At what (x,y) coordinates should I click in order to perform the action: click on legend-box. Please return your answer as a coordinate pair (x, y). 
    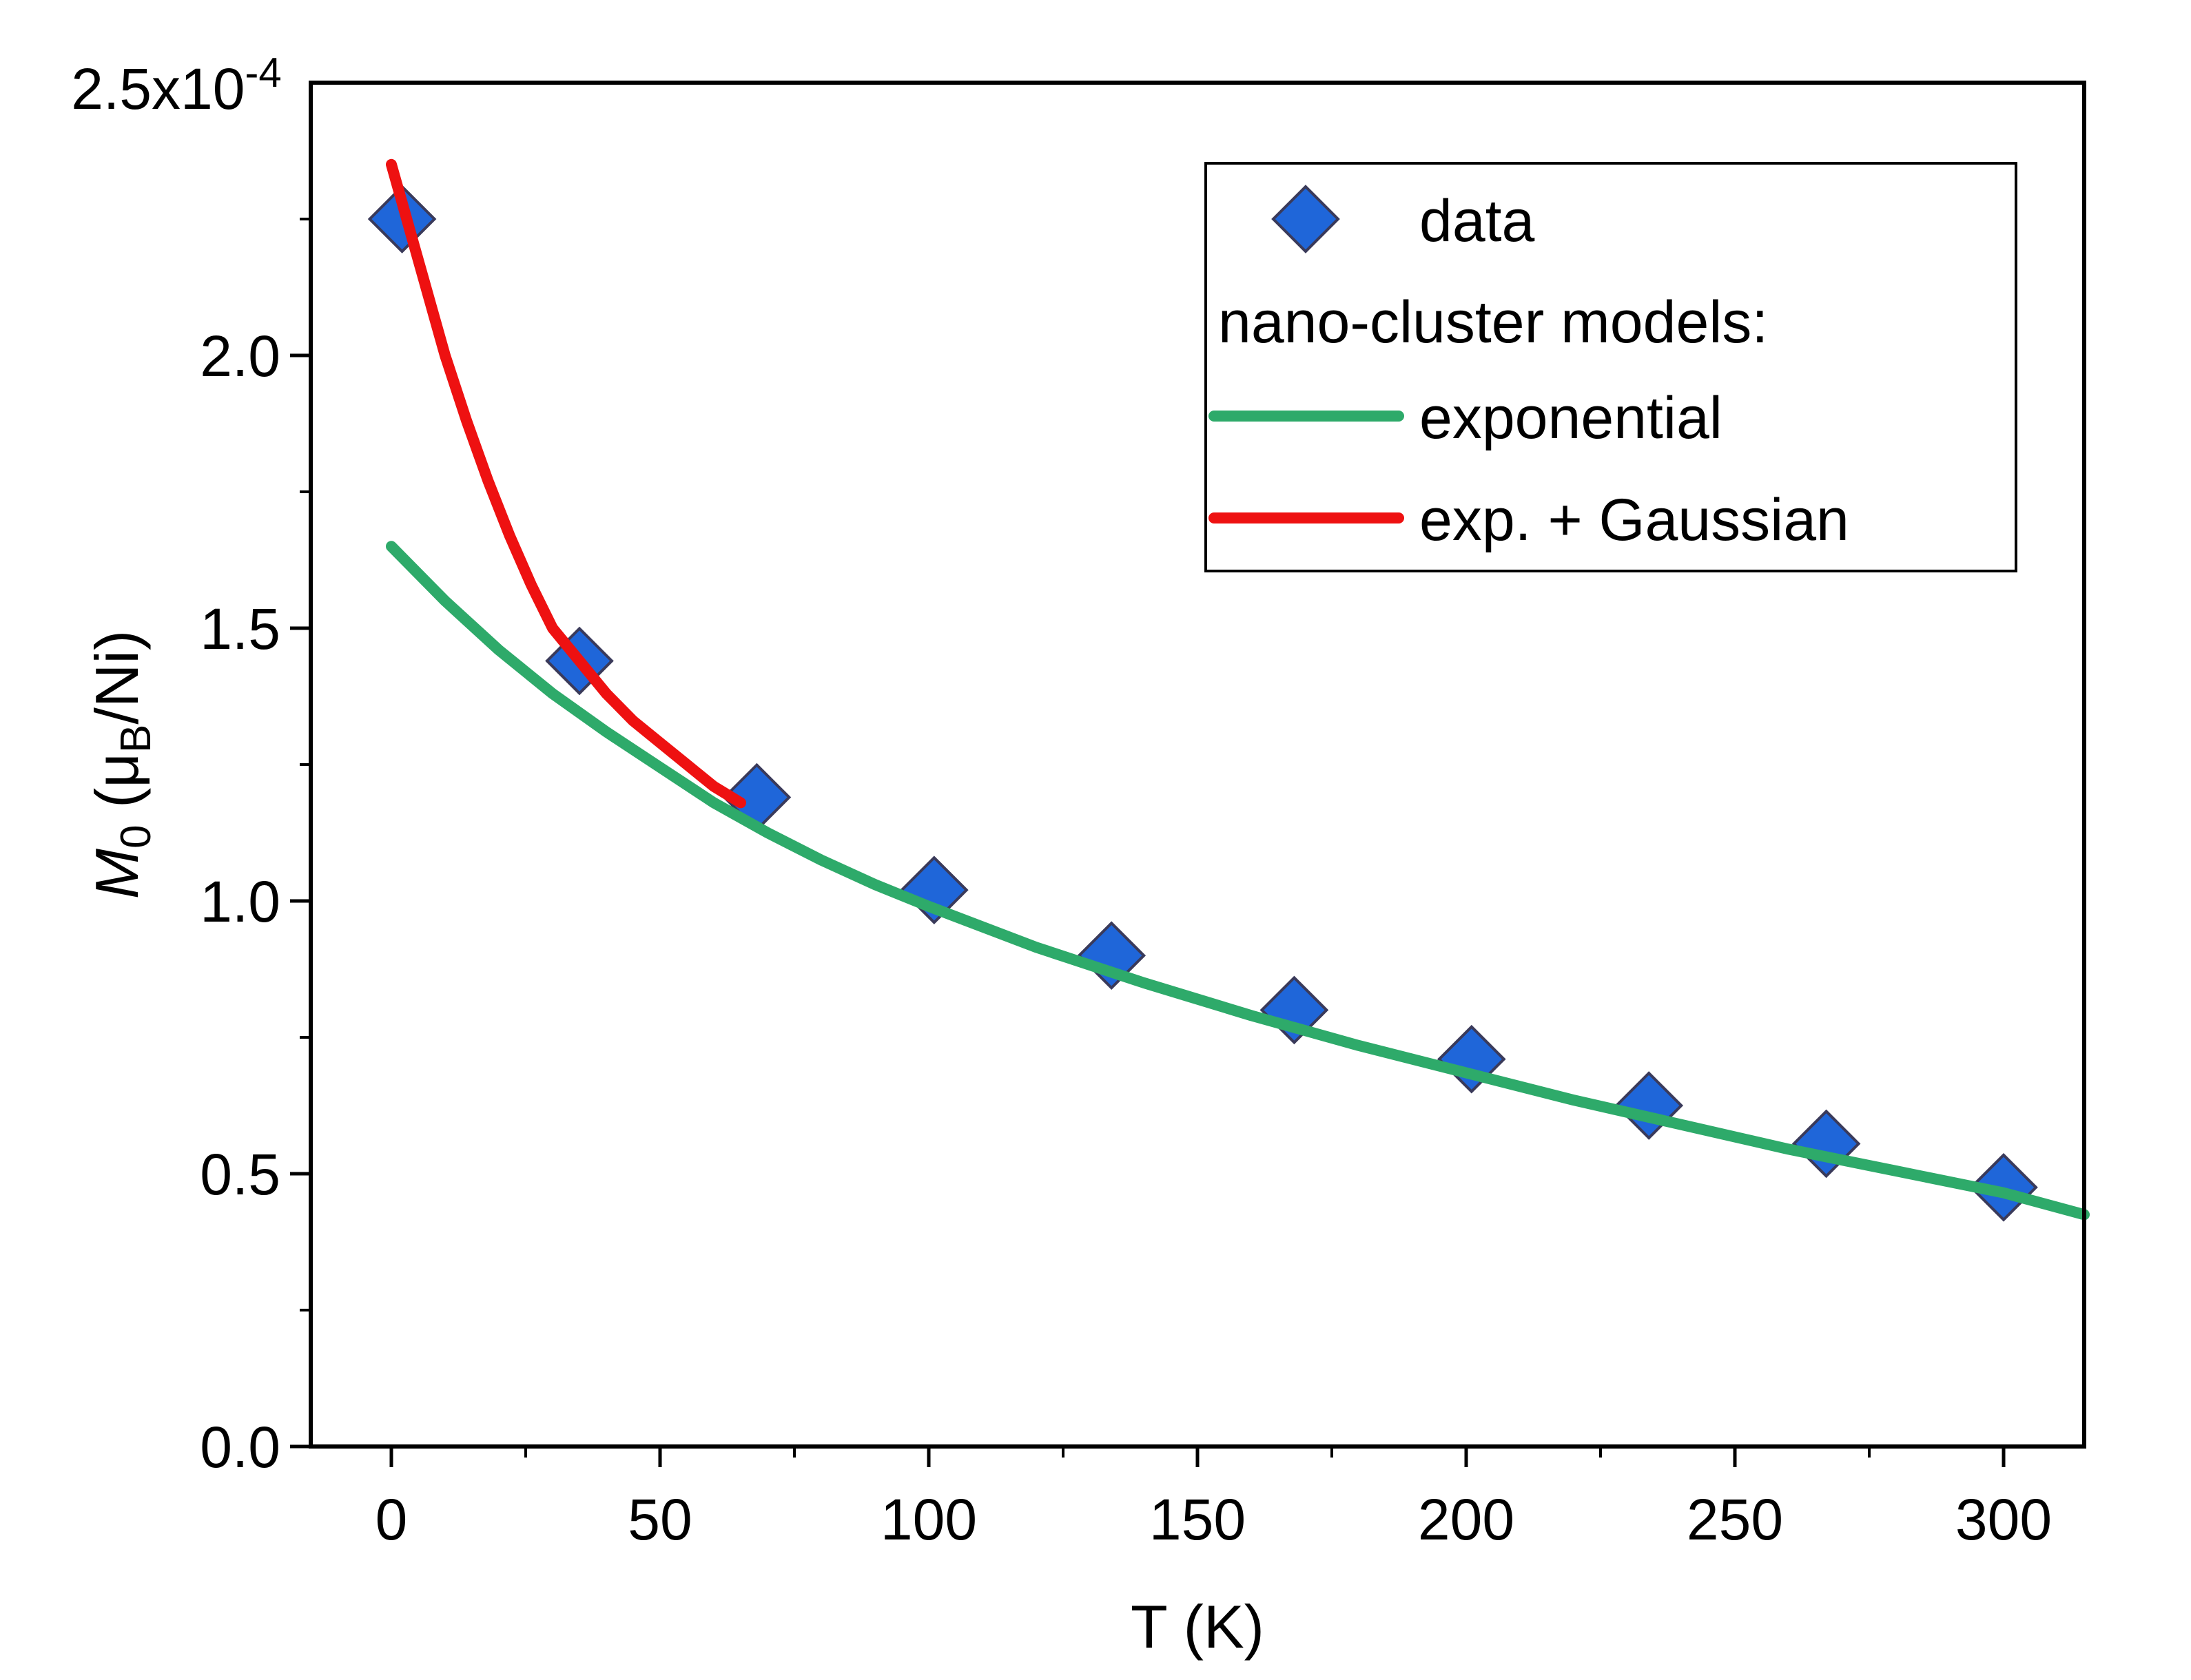
    Looking at the image, I should click on (1611, 367).